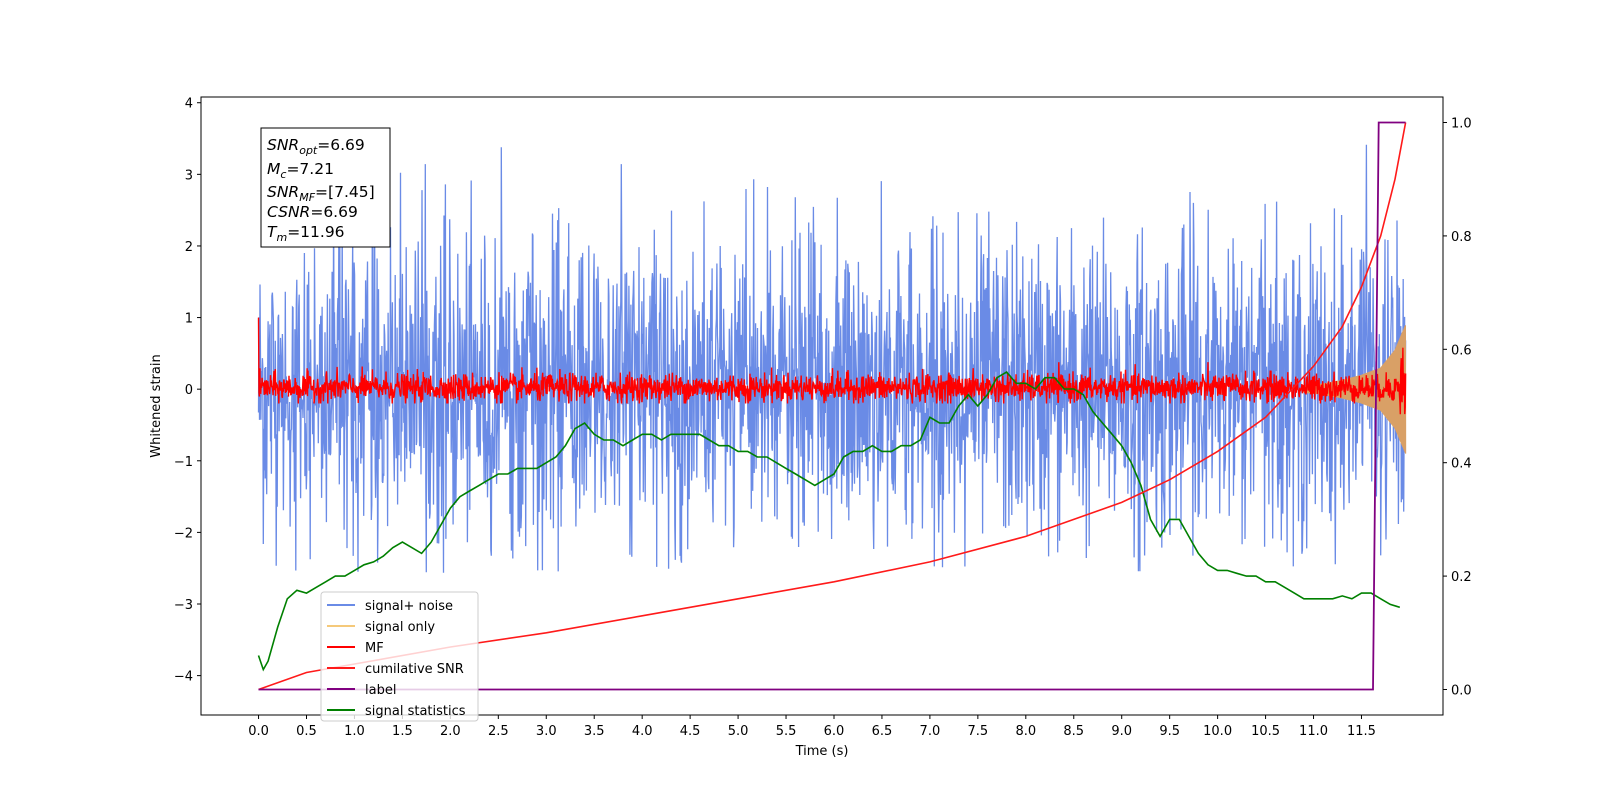 The width and height of the screenshot is (1600, 800). I want to click on y-axis-ticks: 4 3 2 1 0 −1 −2 −3 −4, so click(187, 391).